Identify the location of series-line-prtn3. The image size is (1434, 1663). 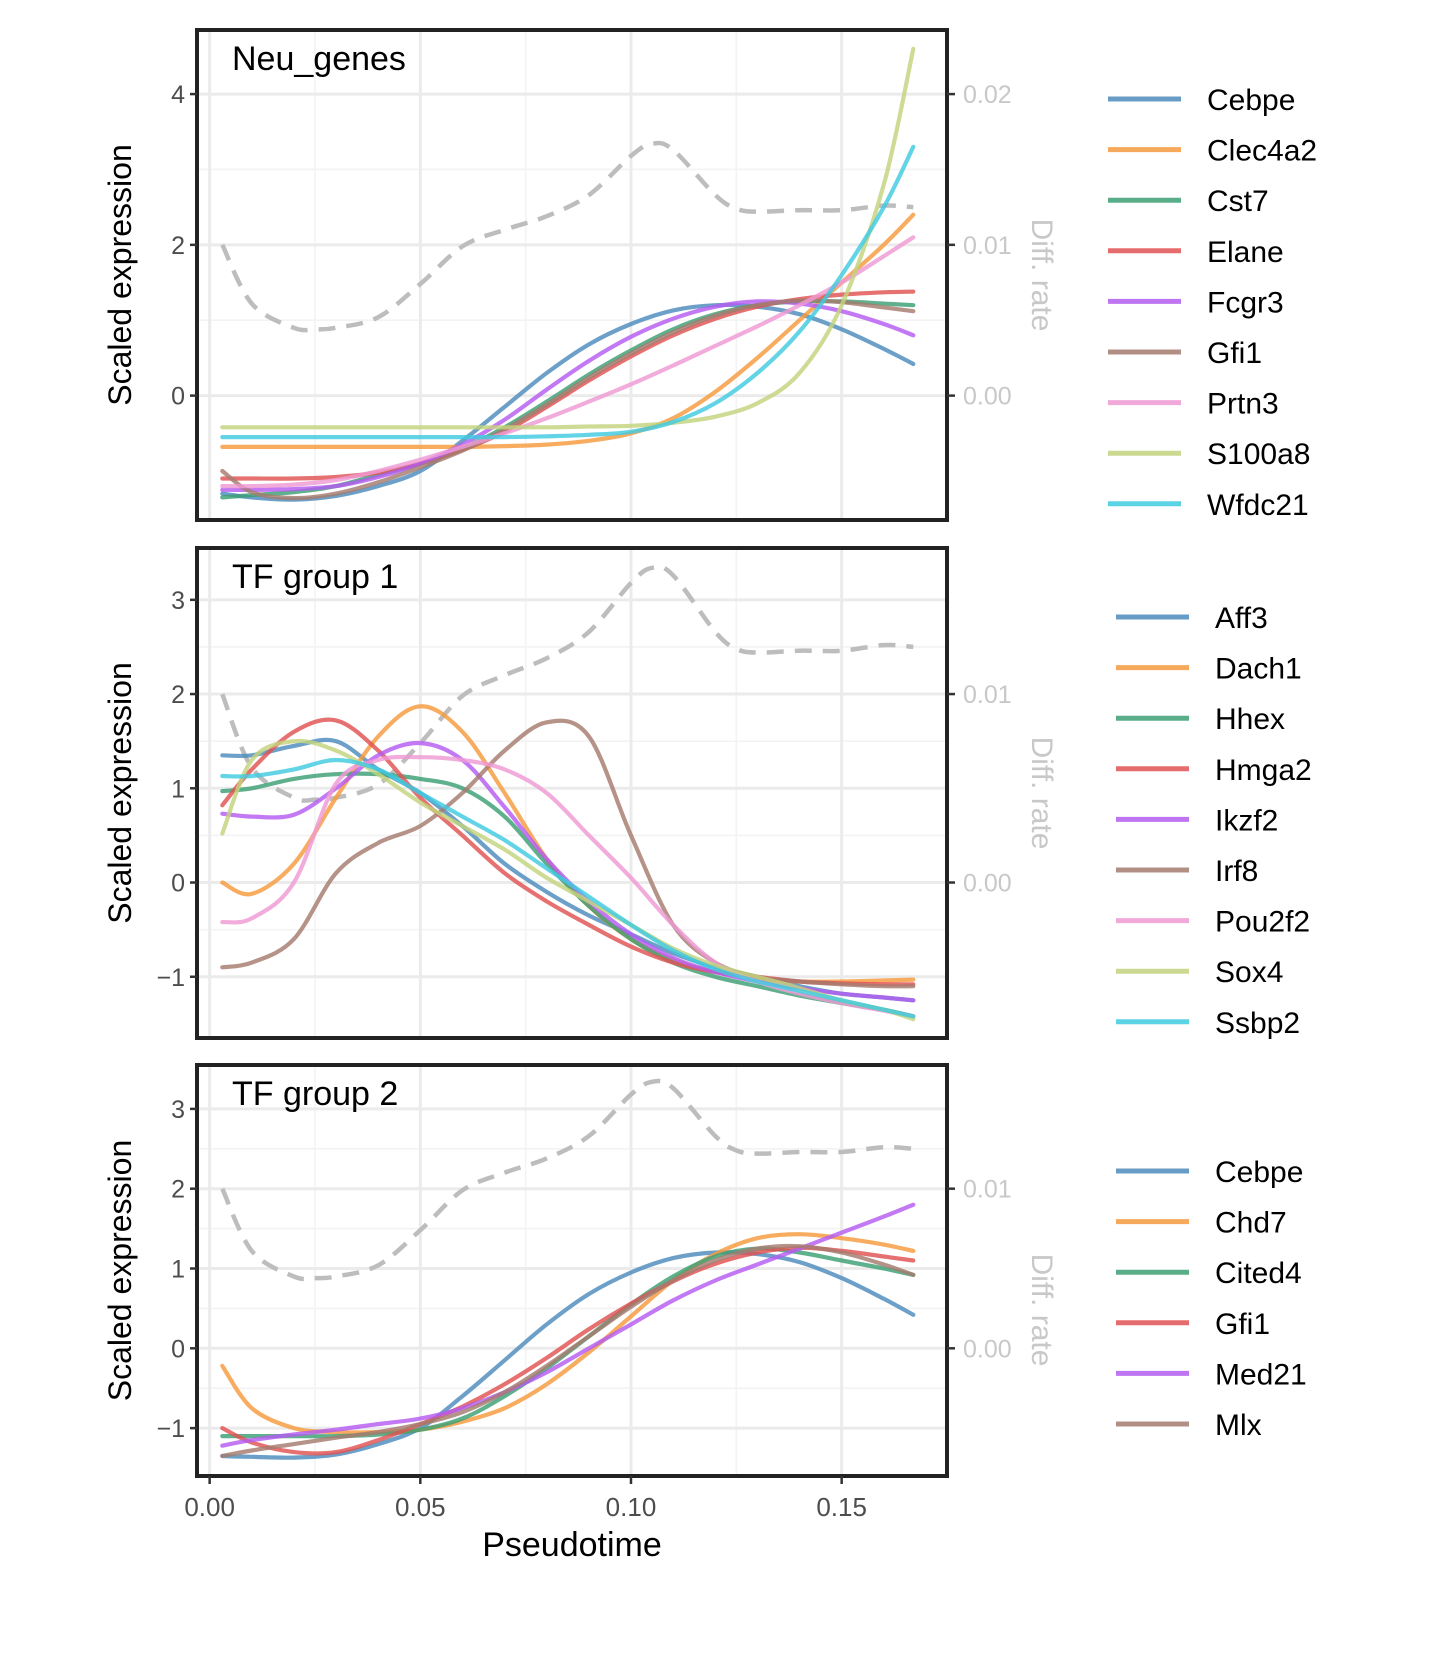
(568, 362).